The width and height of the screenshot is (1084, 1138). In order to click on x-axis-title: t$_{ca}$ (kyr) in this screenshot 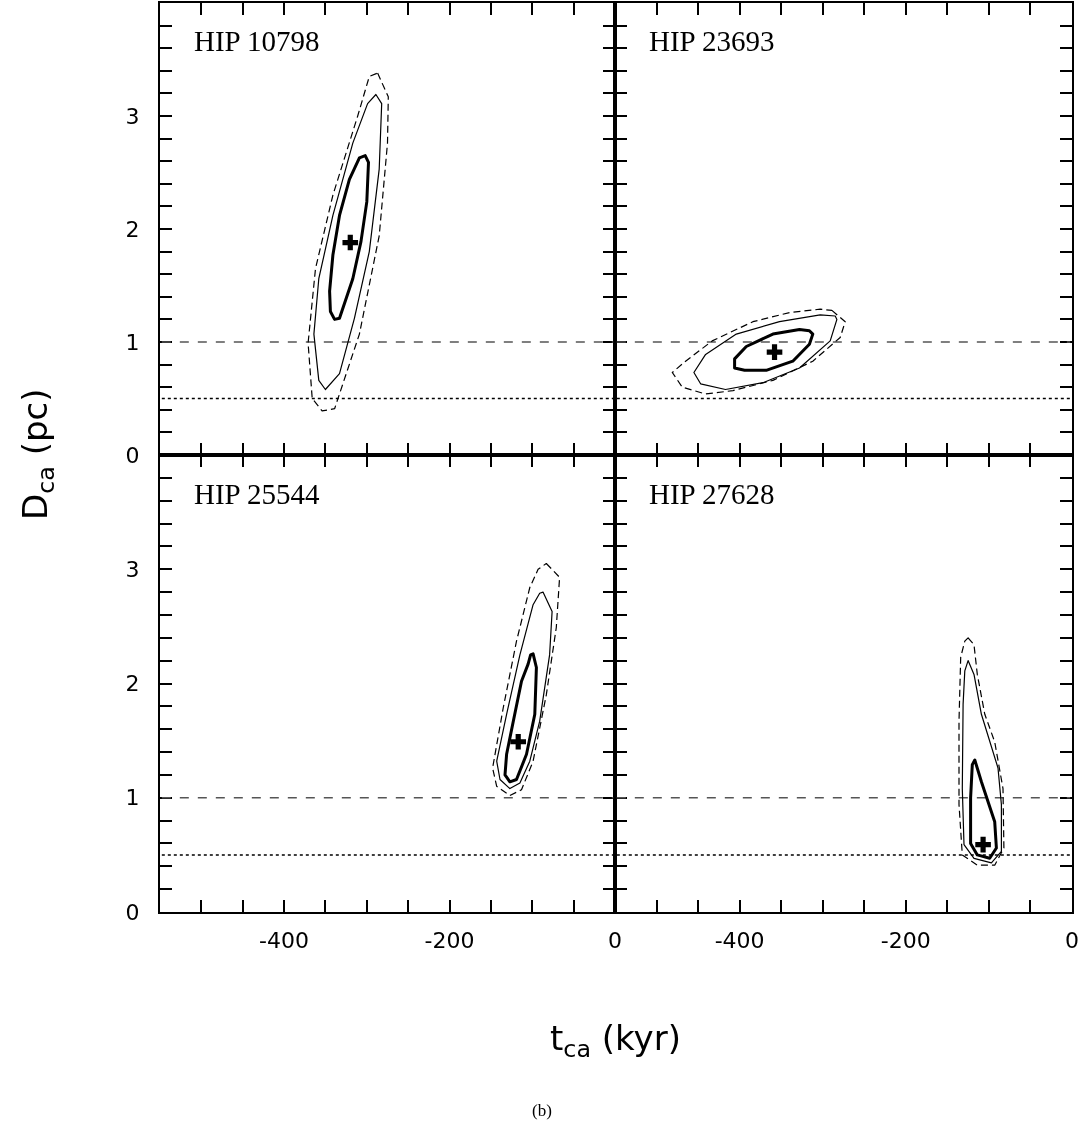, I will do `click(615, 1041)`.